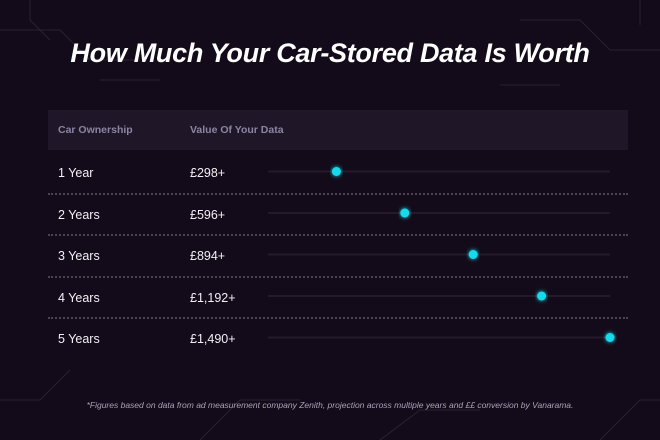 This screenshot has width=660, height=440. What do you see at coordinates (208, 214) in the screenshot?
I see `value-label: £596+` at bounding box center [208, 214].